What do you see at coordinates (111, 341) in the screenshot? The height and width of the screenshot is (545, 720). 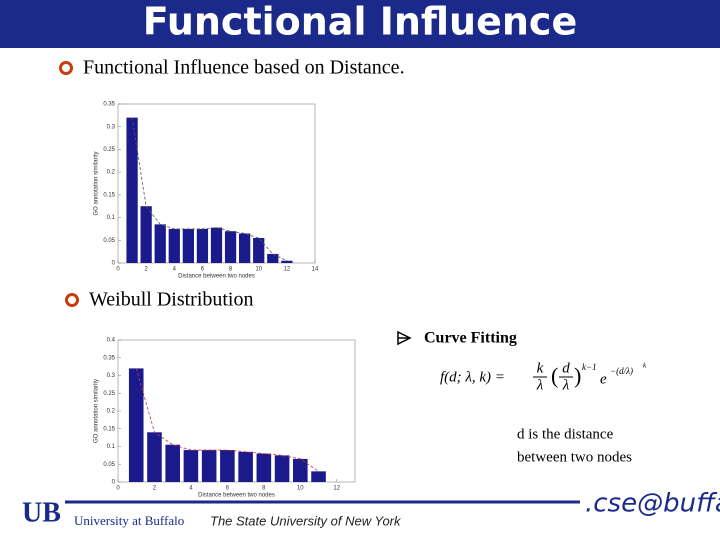 I see `y-tick-label: 0.4` at bounding box center [111, 341].